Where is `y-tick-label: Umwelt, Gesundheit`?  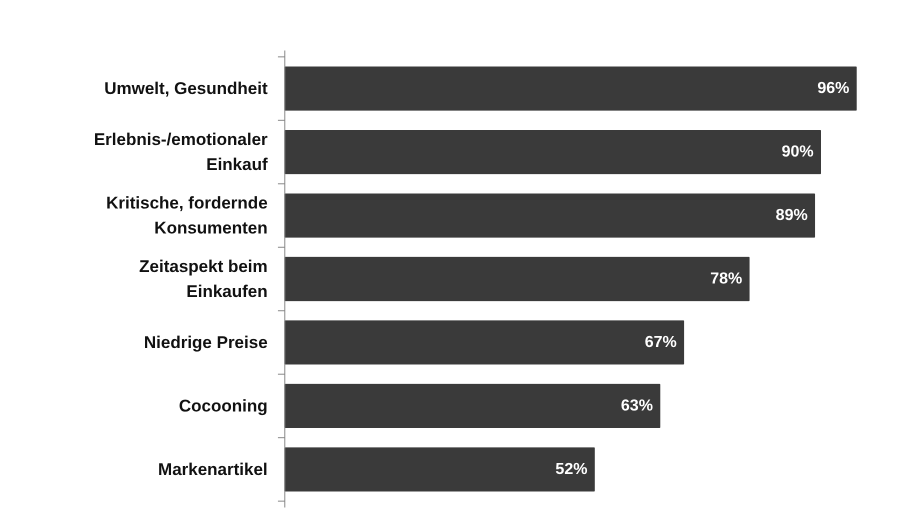 y-tick-label: Umwelt, Gesundheit is located at coordinates (186, 88).